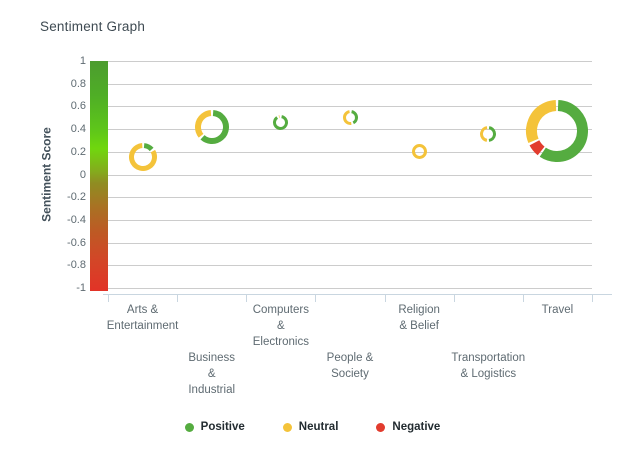  Describe the element at coordinates (222, 427) in the screenshot. I see `legend-label: Positive` at that location.